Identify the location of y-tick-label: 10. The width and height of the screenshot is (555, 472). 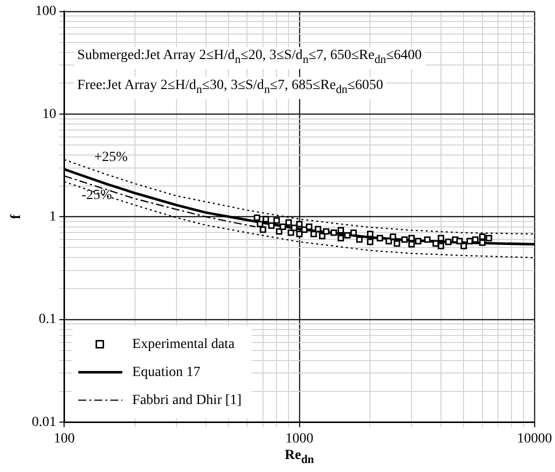
(49, 114).